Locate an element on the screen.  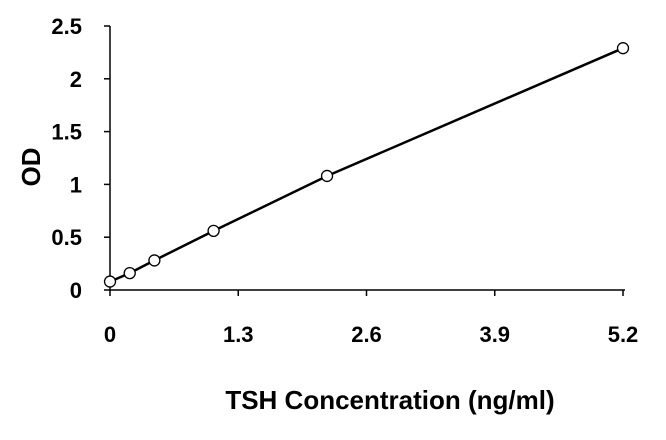
x-axis-title: TSH Concentration (ng/ml) is located at coordinates (389, 400).